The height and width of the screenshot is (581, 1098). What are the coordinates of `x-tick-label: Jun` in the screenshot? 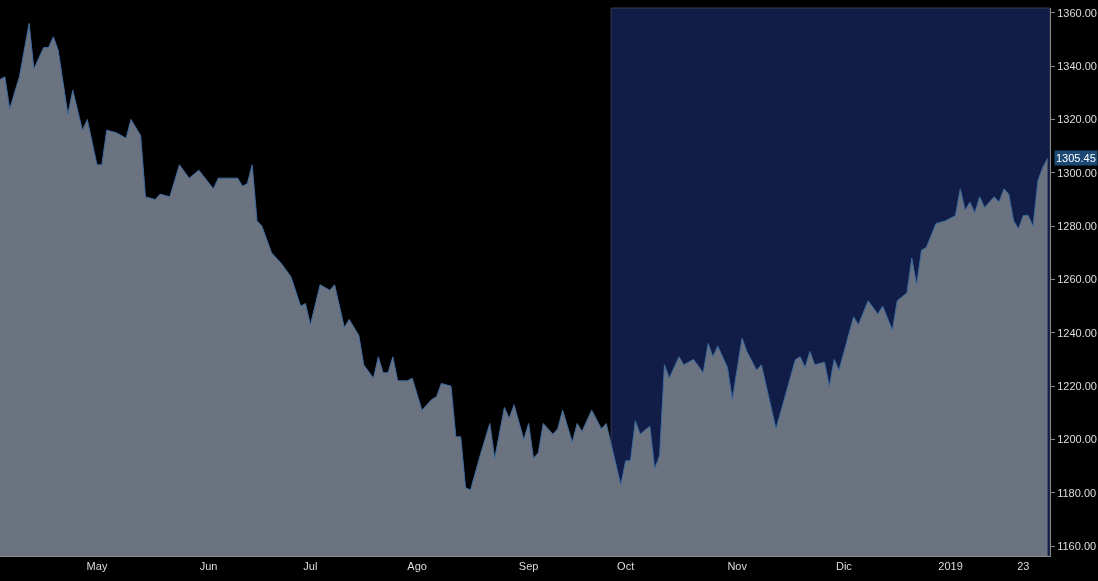 It's located at (208, 566).